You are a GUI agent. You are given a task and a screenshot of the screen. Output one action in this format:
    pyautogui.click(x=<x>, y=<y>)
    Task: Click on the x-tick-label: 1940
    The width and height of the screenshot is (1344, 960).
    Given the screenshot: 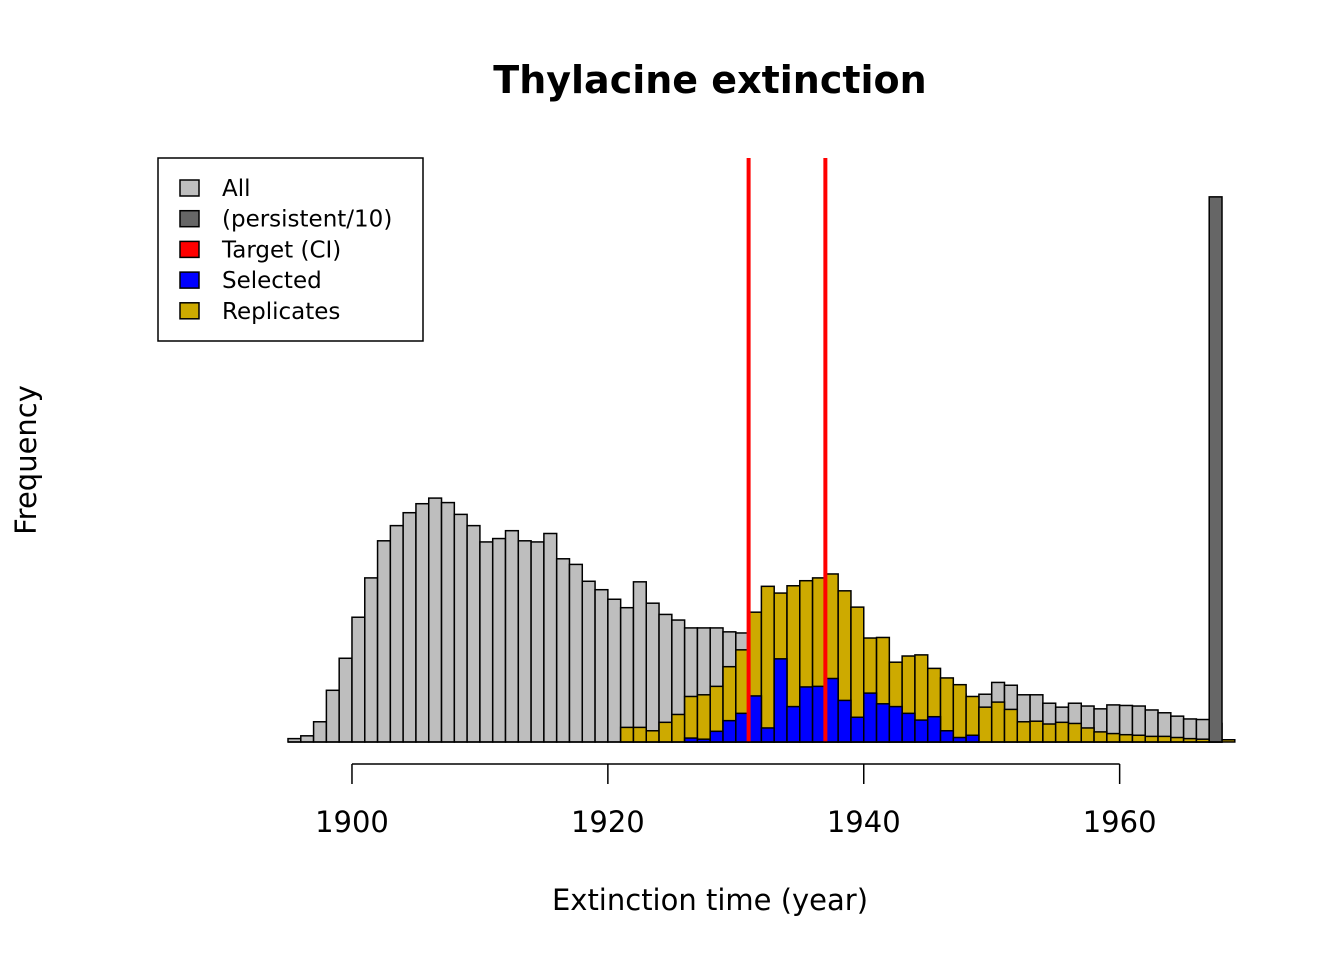 What is the action you would take?
    pyautogui.click(x=864, y=822)
    